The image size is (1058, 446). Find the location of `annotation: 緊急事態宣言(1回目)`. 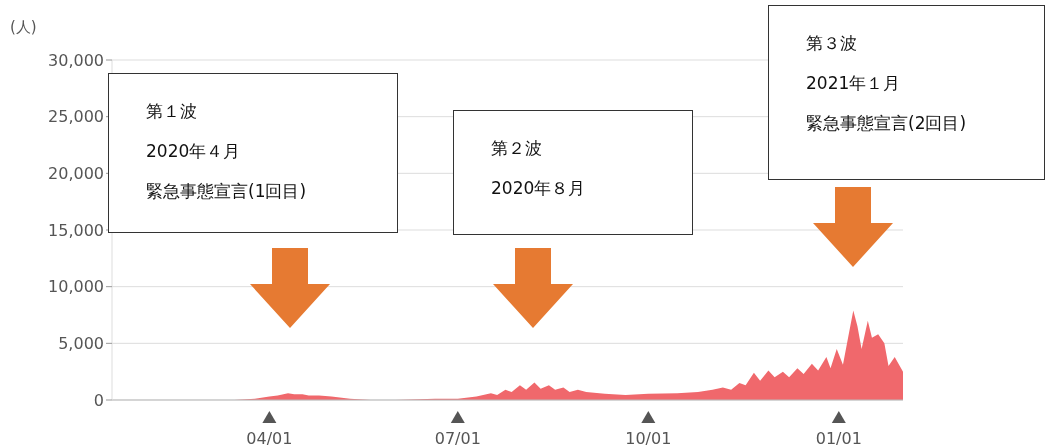

annotation: 緊急事態宣言(1回目) is located at coordinates (226, 191).